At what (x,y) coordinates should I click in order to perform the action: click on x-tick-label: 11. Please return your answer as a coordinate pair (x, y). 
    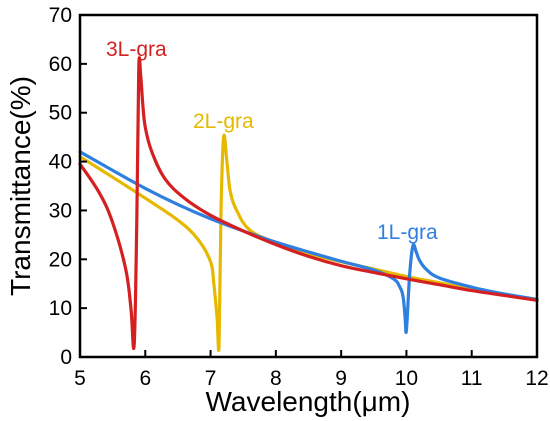
    Looking at the image, I should click on (472, 378).